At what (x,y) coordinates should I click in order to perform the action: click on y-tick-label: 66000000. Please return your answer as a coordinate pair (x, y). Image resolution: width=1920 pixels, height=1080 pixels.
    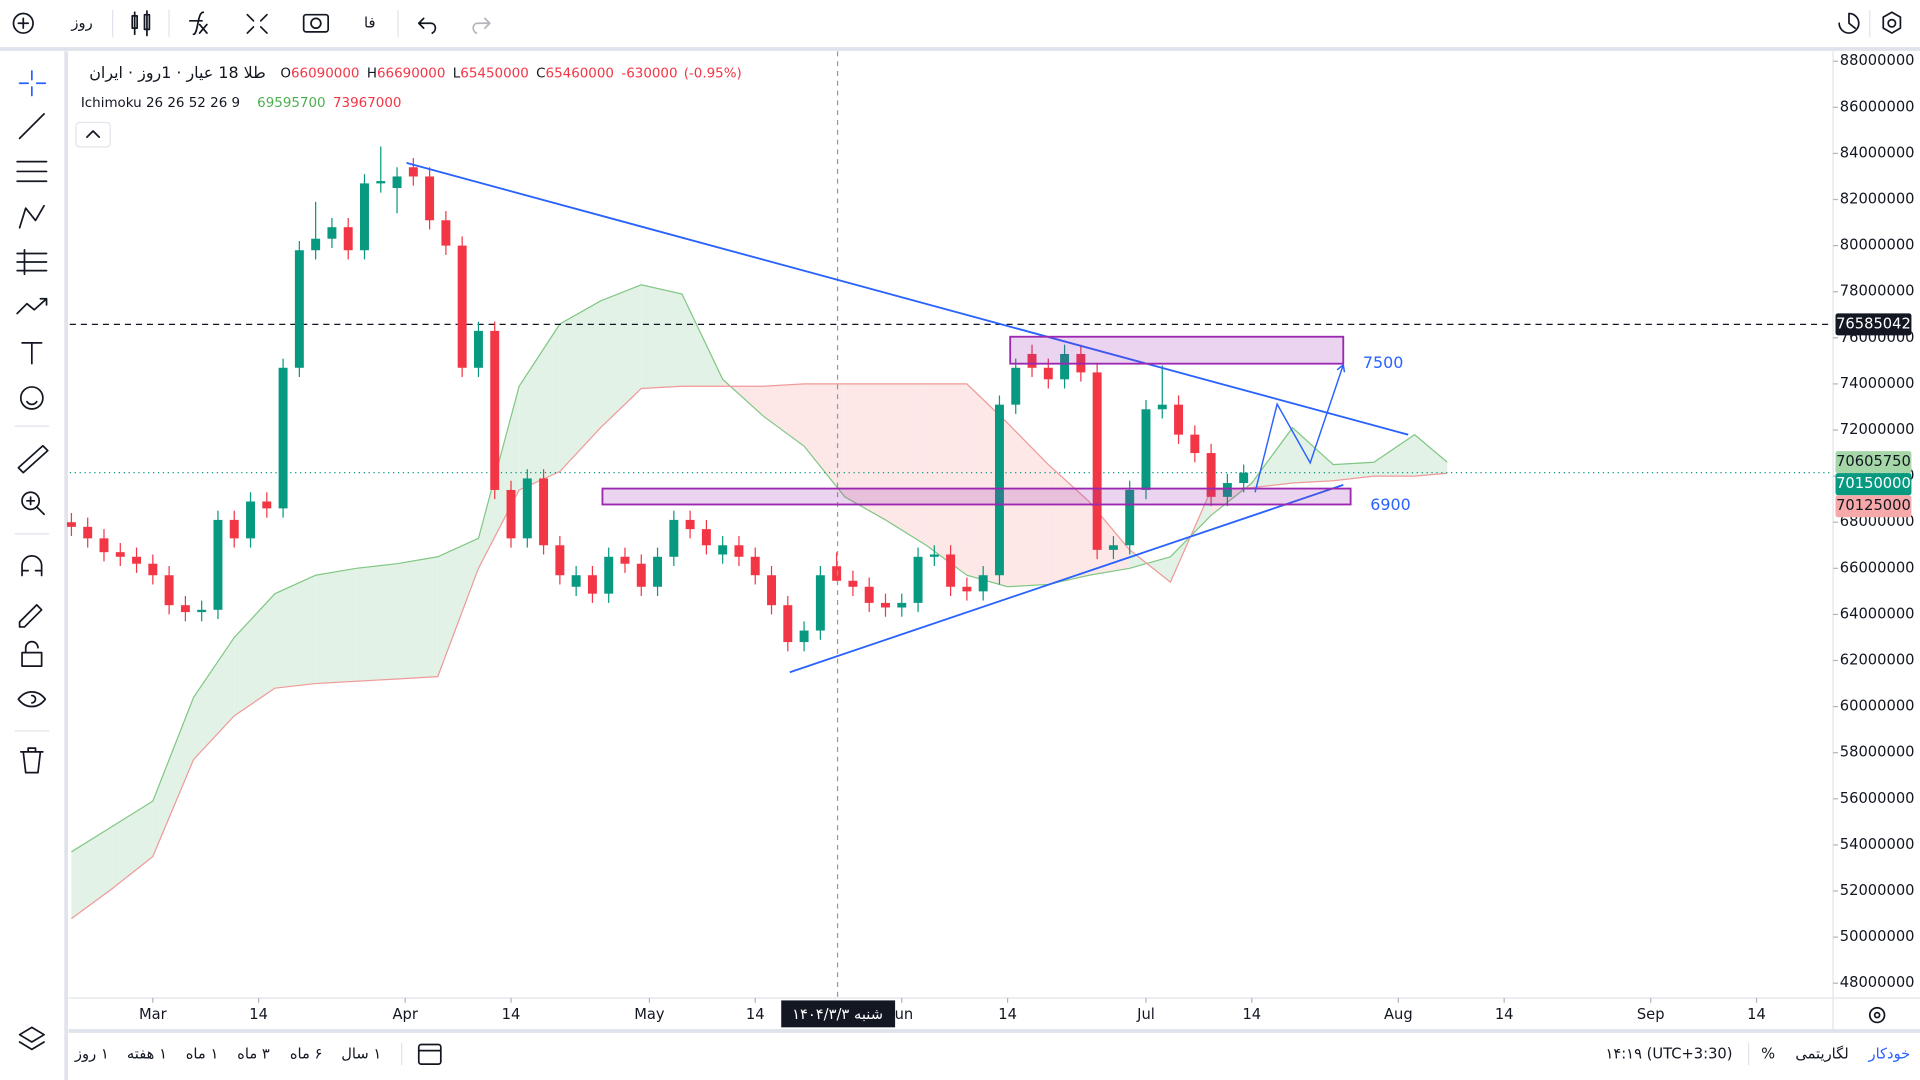
    Looking at the image, I should click on (1877, 567).